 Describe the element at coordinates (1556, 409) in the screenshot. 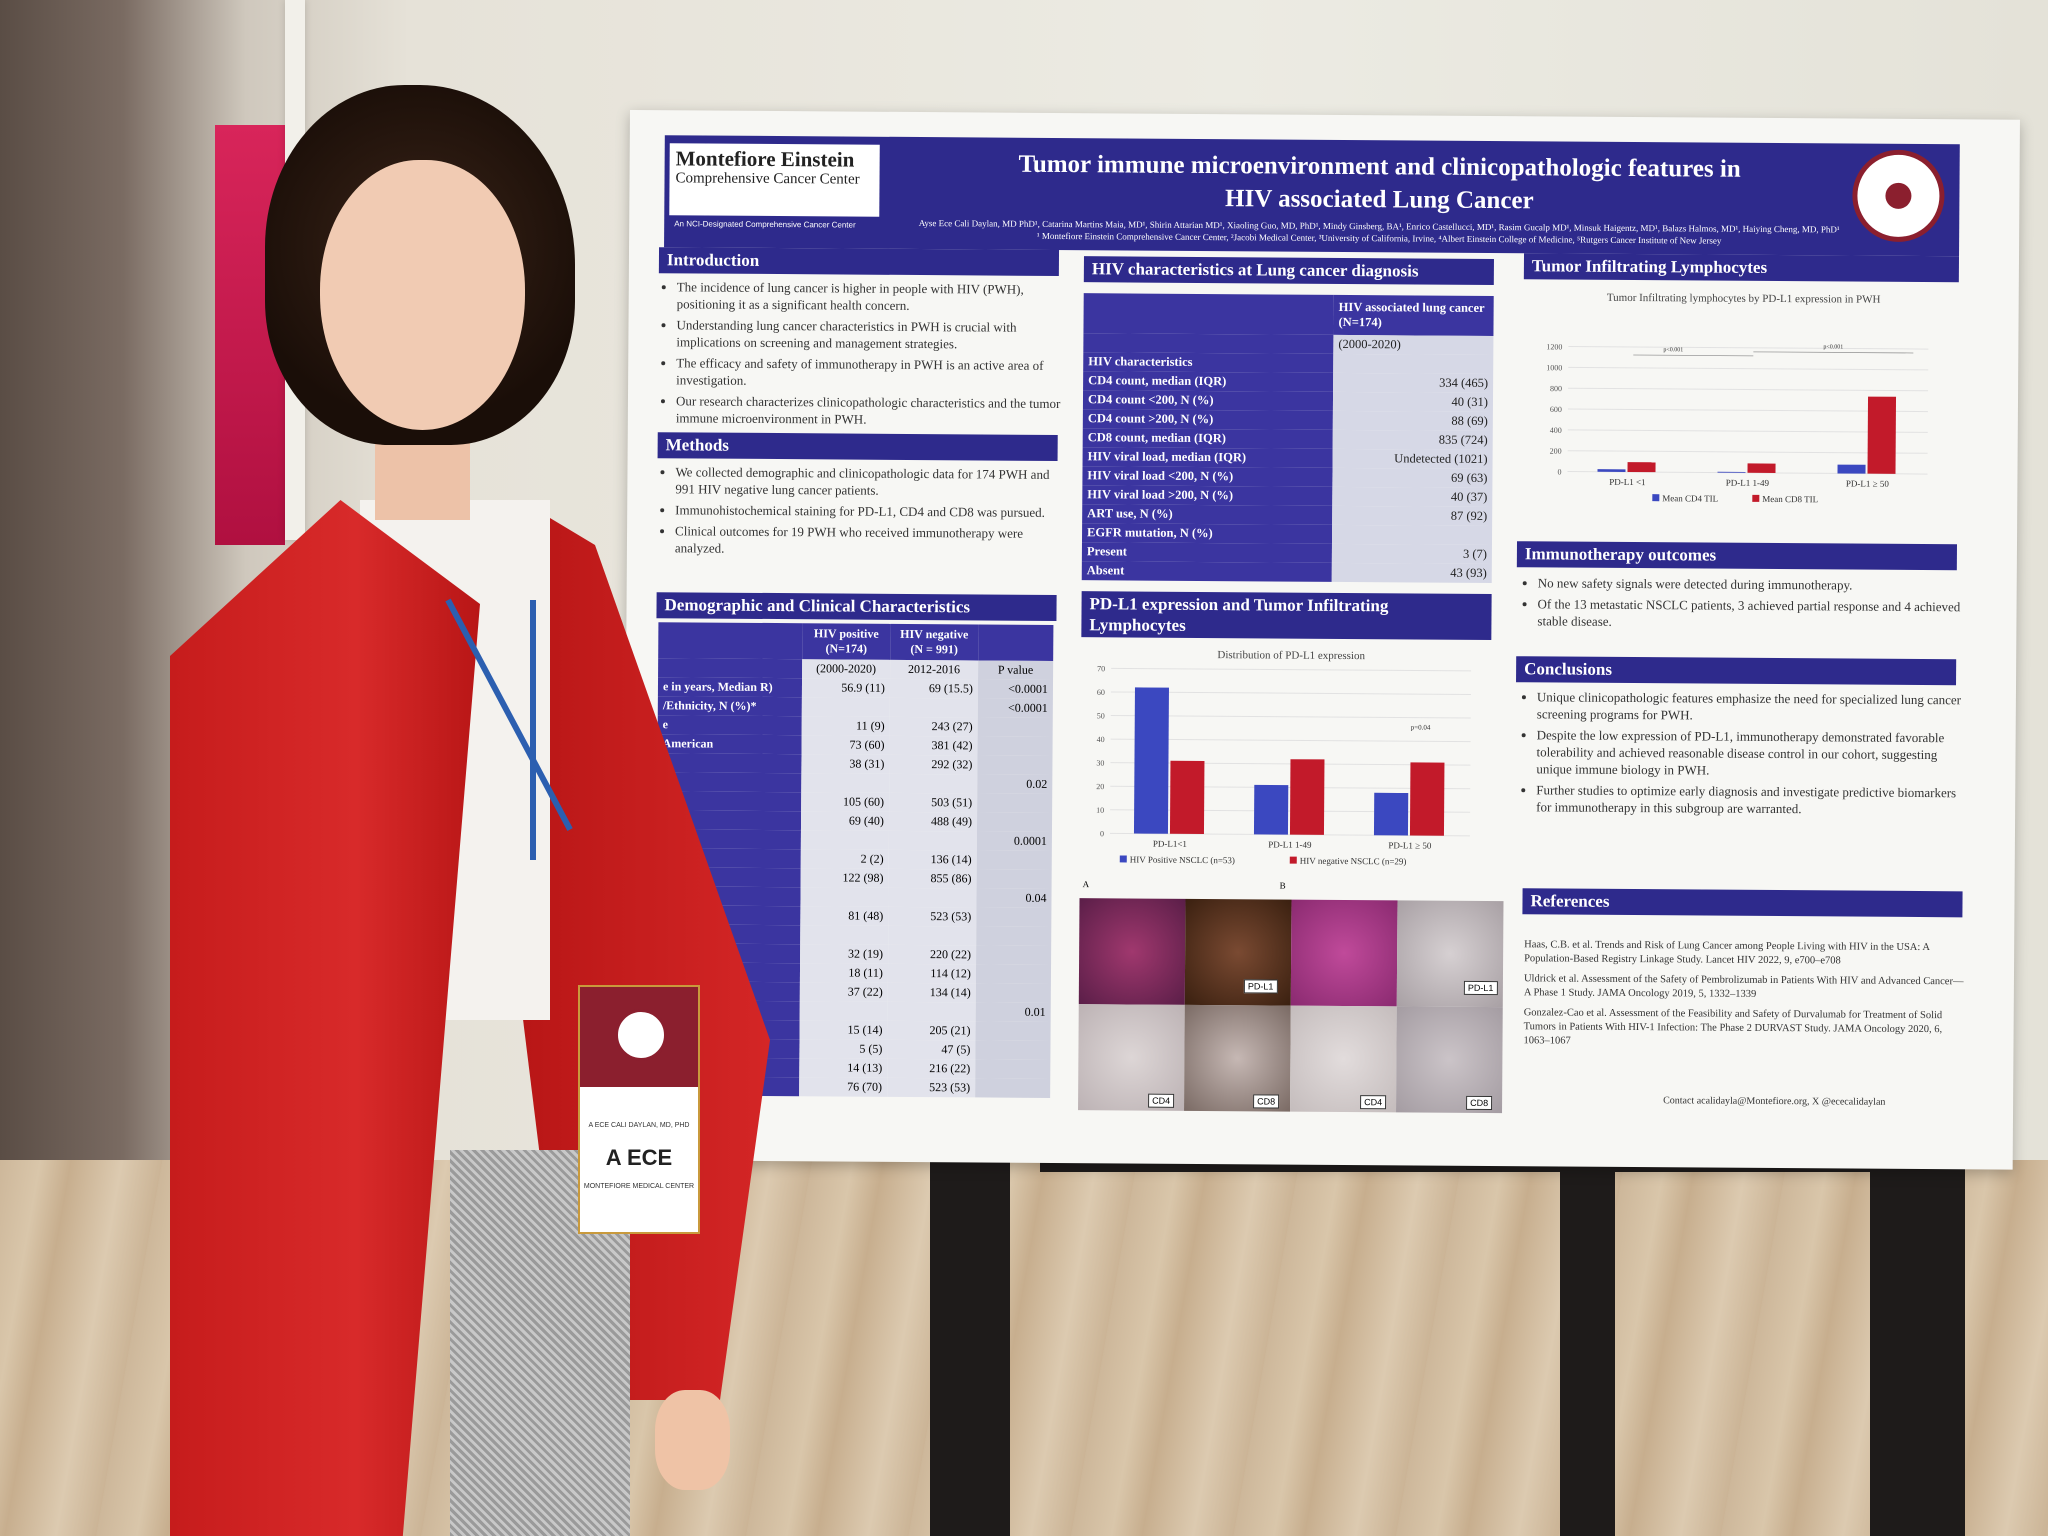

I see `y-tick-label: 600` at that location.